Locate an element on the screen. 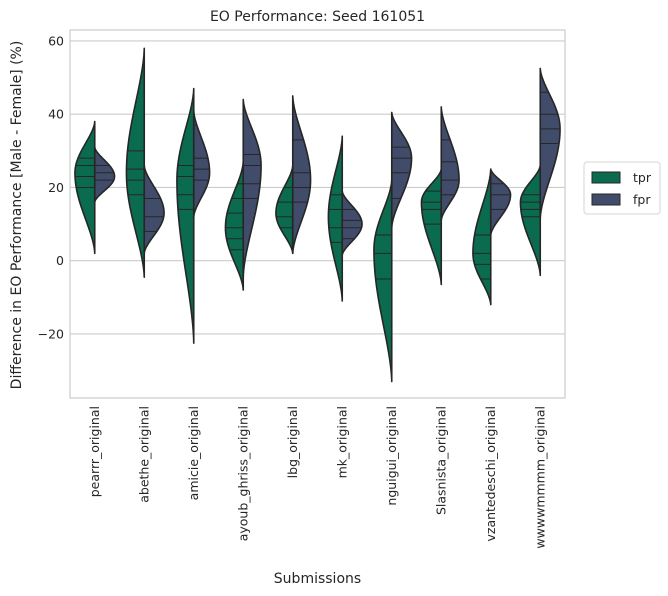 The height and width of the screenshot is (596, 668). legend-label-fpr: fpr is located at coordinates (642, 199).